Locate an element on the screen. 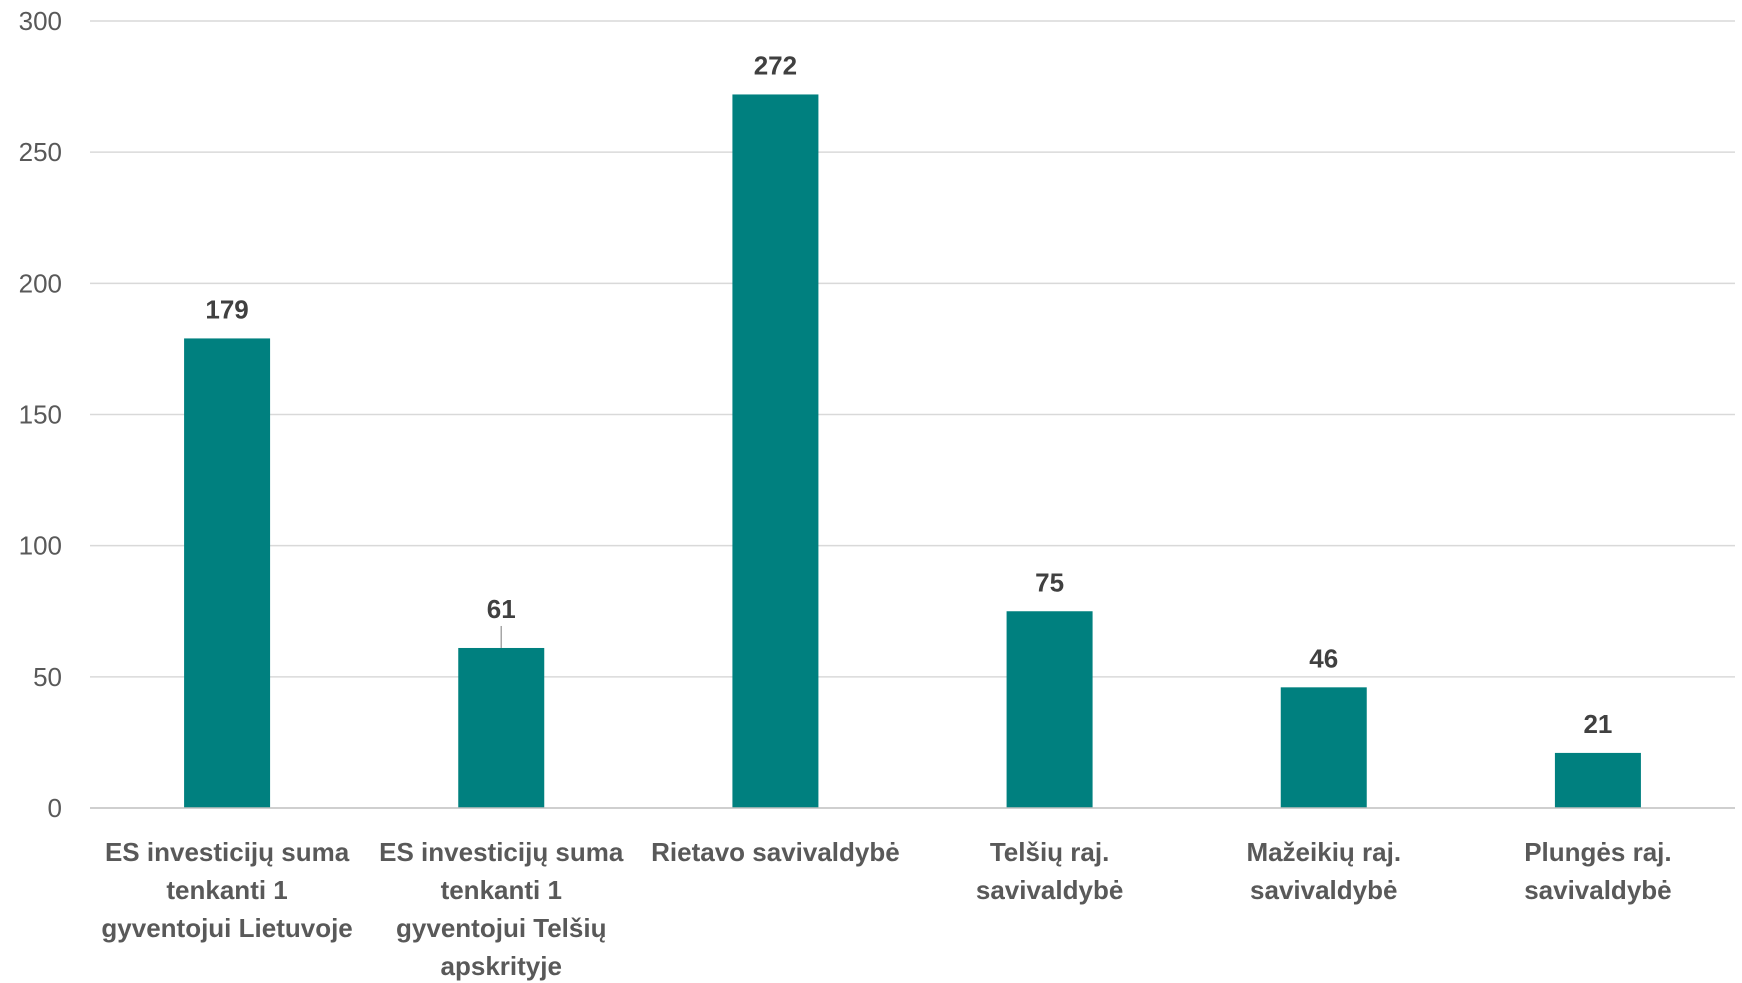  x-category-label-line: Telšių raj. is located at coordinates (1049, 852).